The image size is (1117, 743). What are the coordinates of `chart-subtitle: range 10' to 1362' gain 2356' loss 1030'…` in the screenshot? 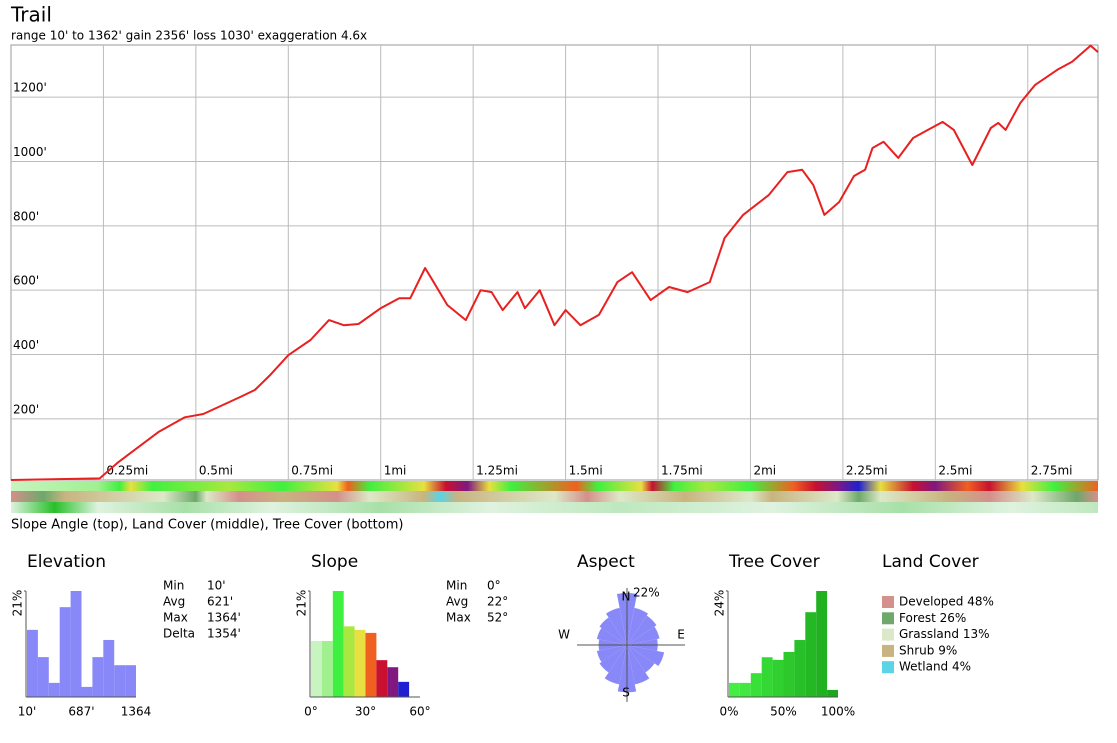 It's located at (189, 36).